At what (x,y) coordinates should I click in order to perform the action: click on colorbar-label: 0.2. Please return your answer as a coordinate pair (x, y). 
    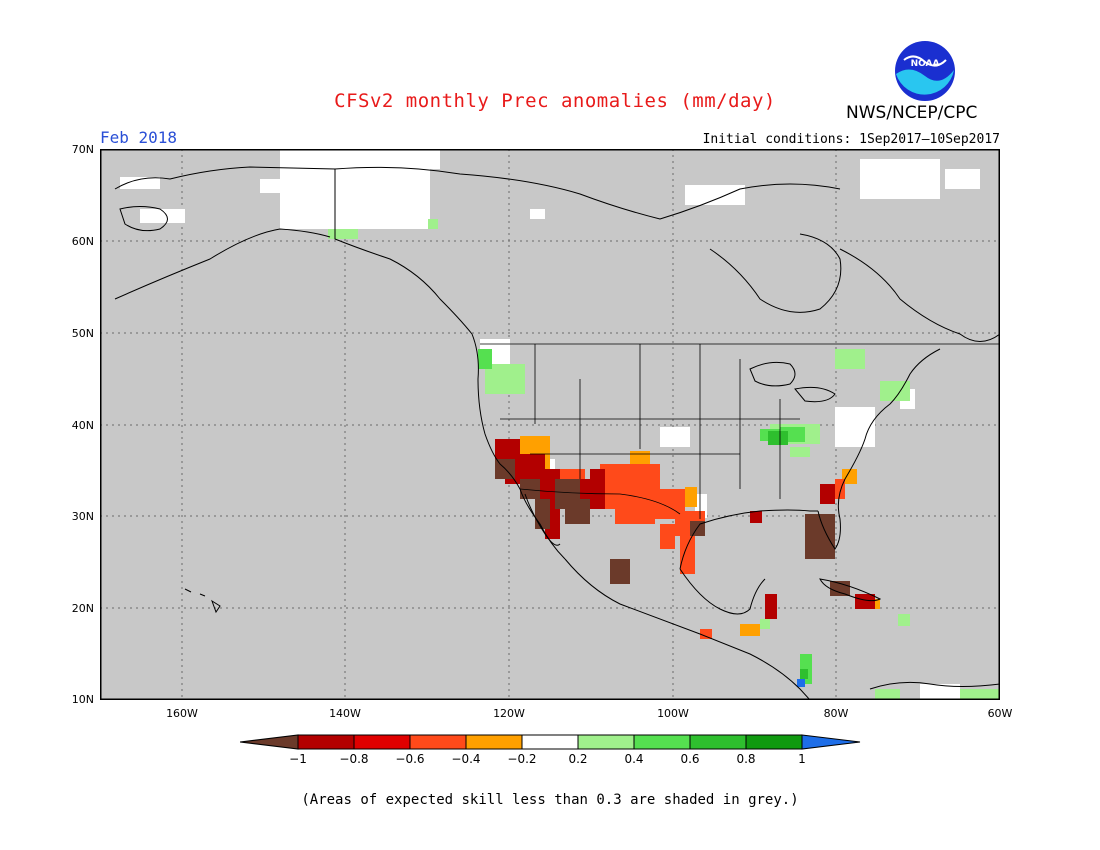
    Looking at the image, I should click on (578, 759).